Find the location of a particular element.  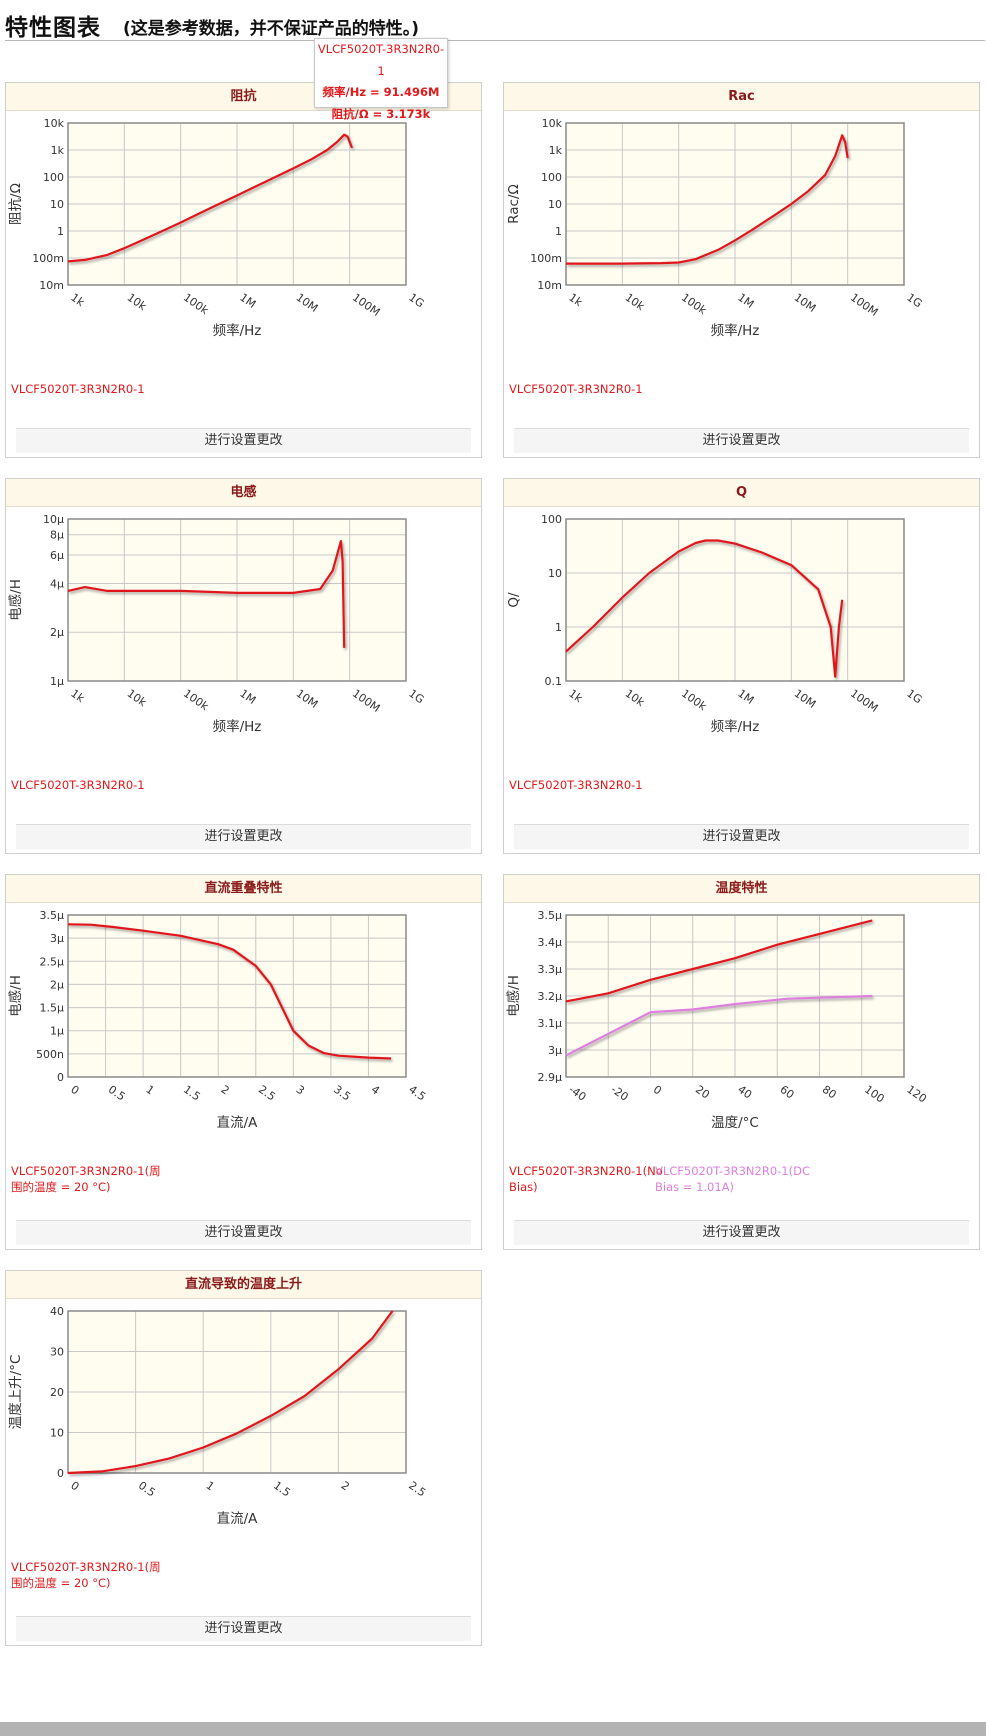

legend-item: VLCF5020T-3R3N2R0-1(DC Bias = 1.01A) is located at coordinates (732, 1179).